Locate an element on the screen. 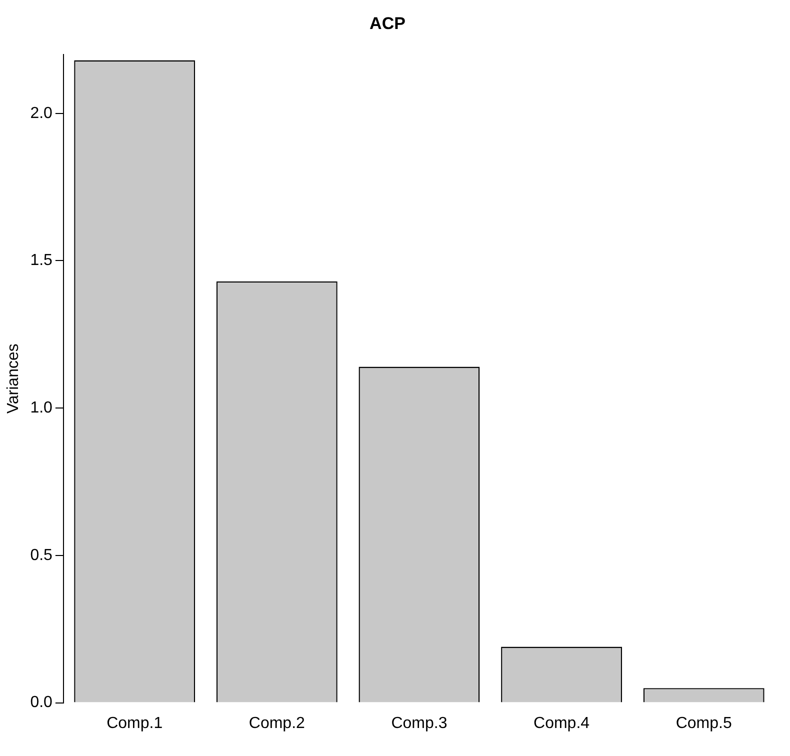 The width and height of the screenshot is (790, 756). y-tick-label: 1.5 is located at coordinates (41, 261).